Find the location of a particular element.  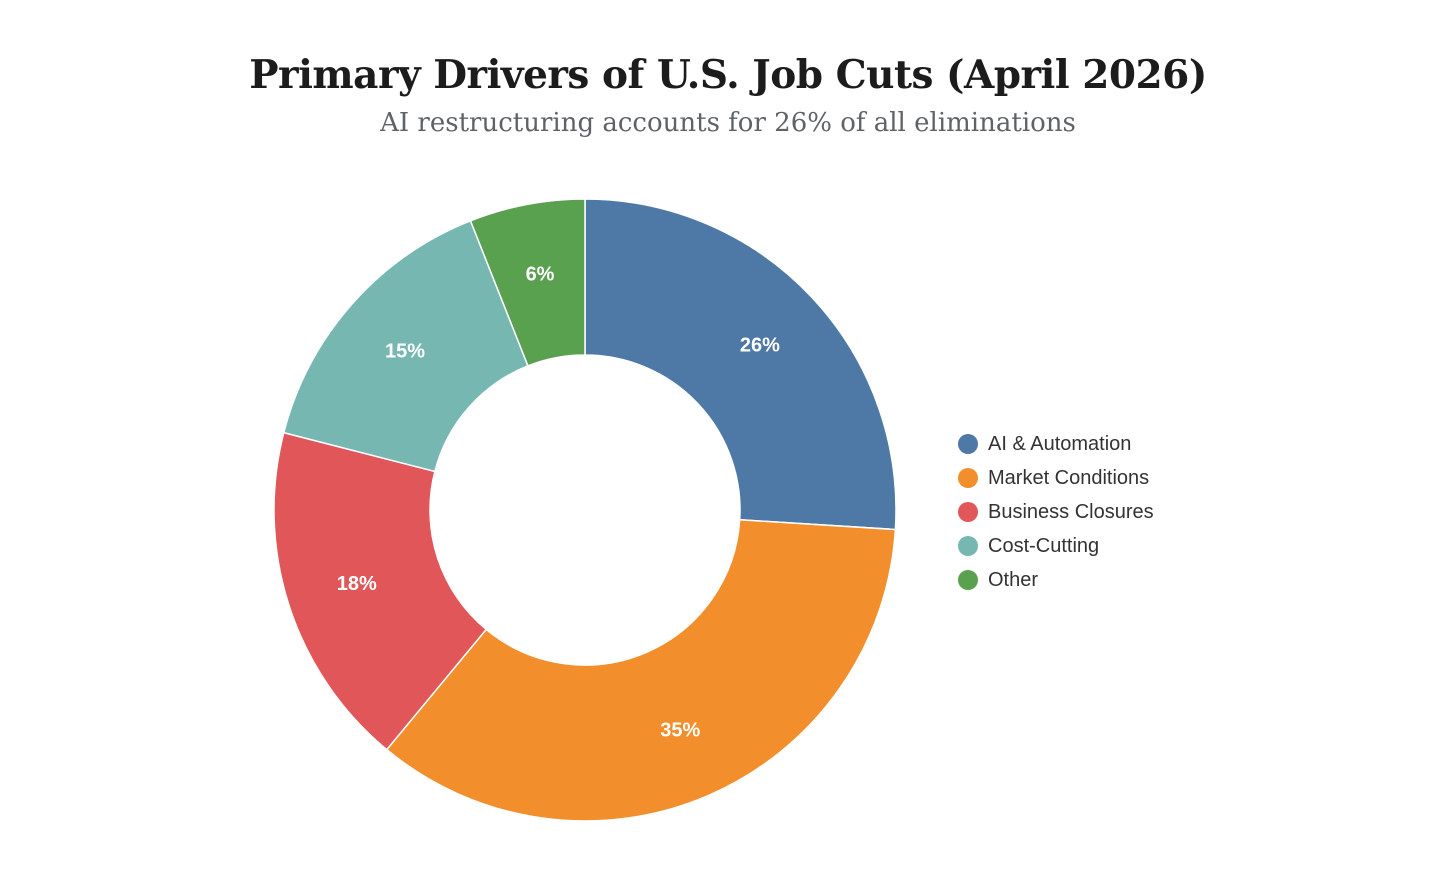

legend-item-cost-cutting: Cost-Cutting is located at coordinates (1056, 546).